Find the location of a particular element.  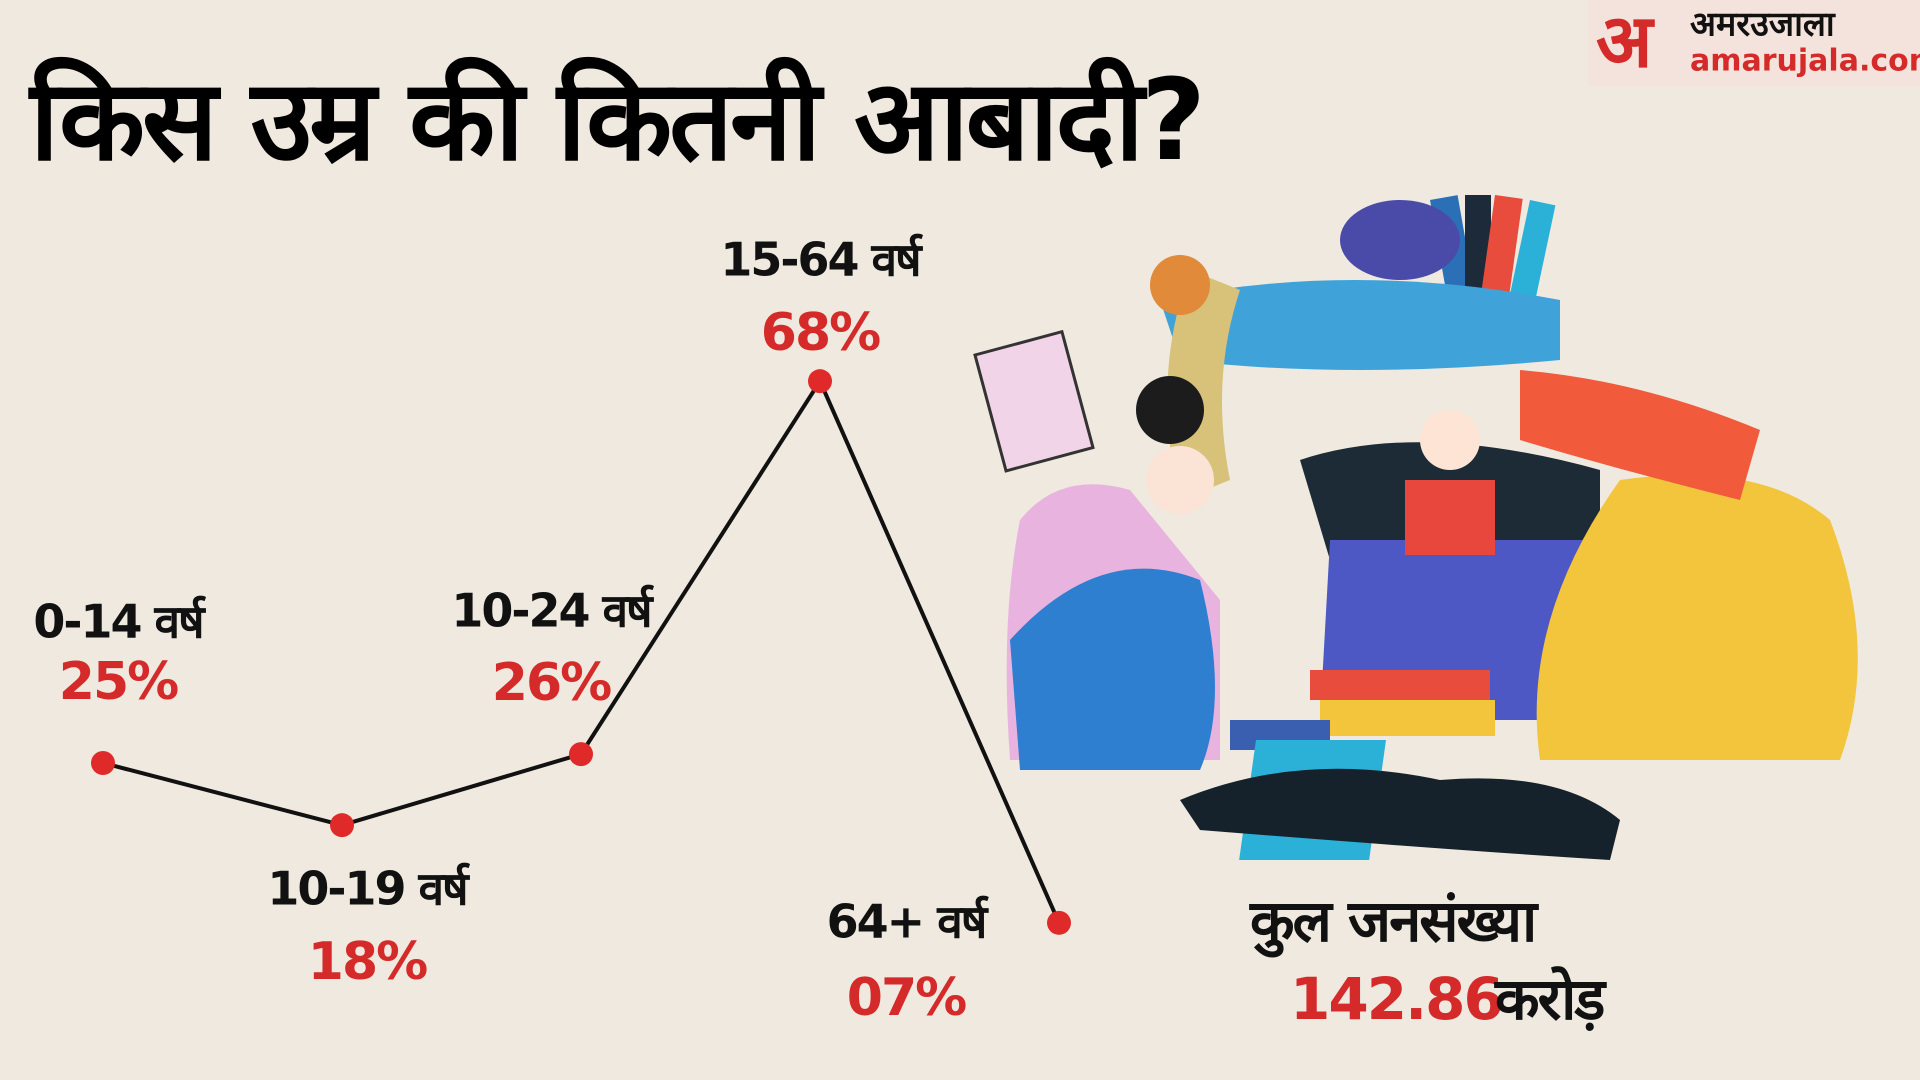

total-unit: करोड़ is located at coordinates (1550, 999).